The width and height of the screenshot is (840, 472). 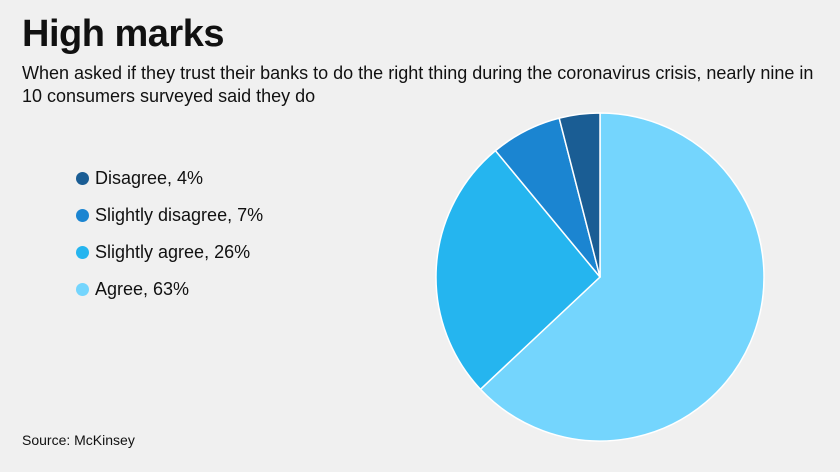 What do you see at coordinates (78, 440) in the screenshot?
I see `source-note: Source: McKinsey` at bounding box center [78, 440].